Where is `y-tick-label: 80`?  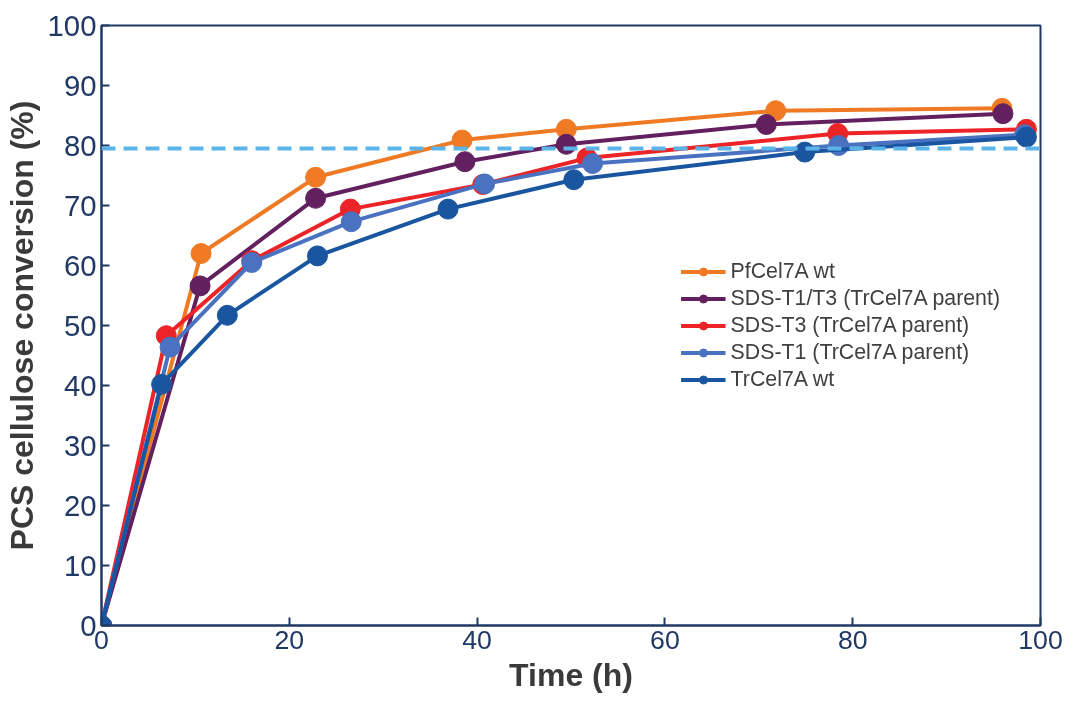
y-tick-label: 80 is located at coordinates (80, 145).